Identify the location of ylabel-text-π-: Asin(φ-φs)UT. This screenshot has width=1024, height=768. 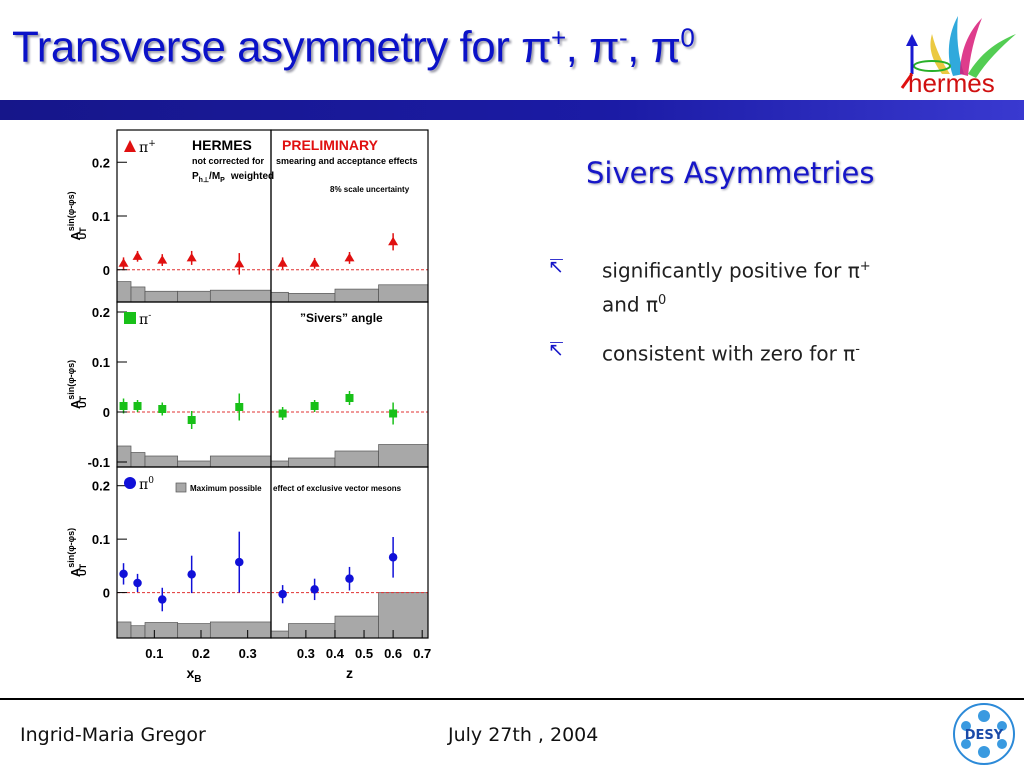
(77, 384).